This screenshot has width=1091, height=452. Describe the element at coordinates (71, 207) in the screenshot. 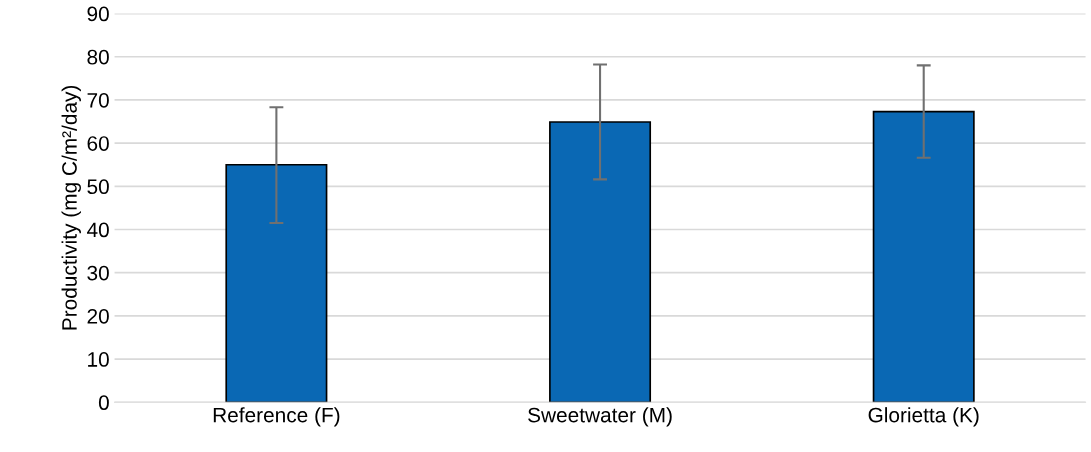

I see `y-axis-title: Productivity (mg C/m²/day)` at that location.